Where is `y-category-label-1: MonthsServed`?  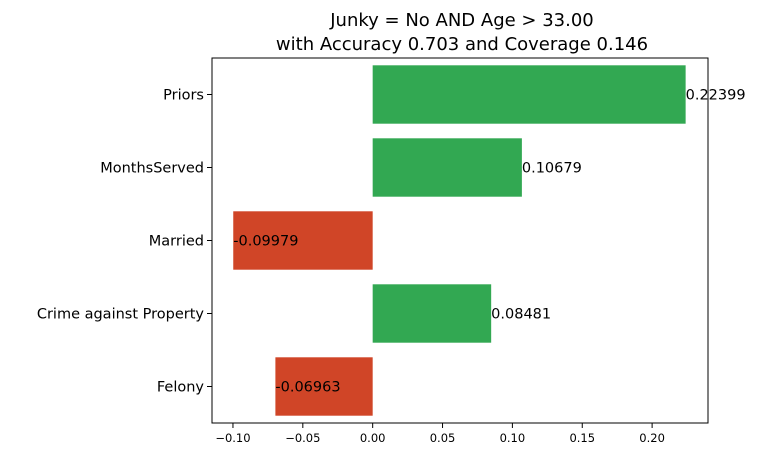 y-category-label-1: MonthsServed is located at coordinates (152, 169).